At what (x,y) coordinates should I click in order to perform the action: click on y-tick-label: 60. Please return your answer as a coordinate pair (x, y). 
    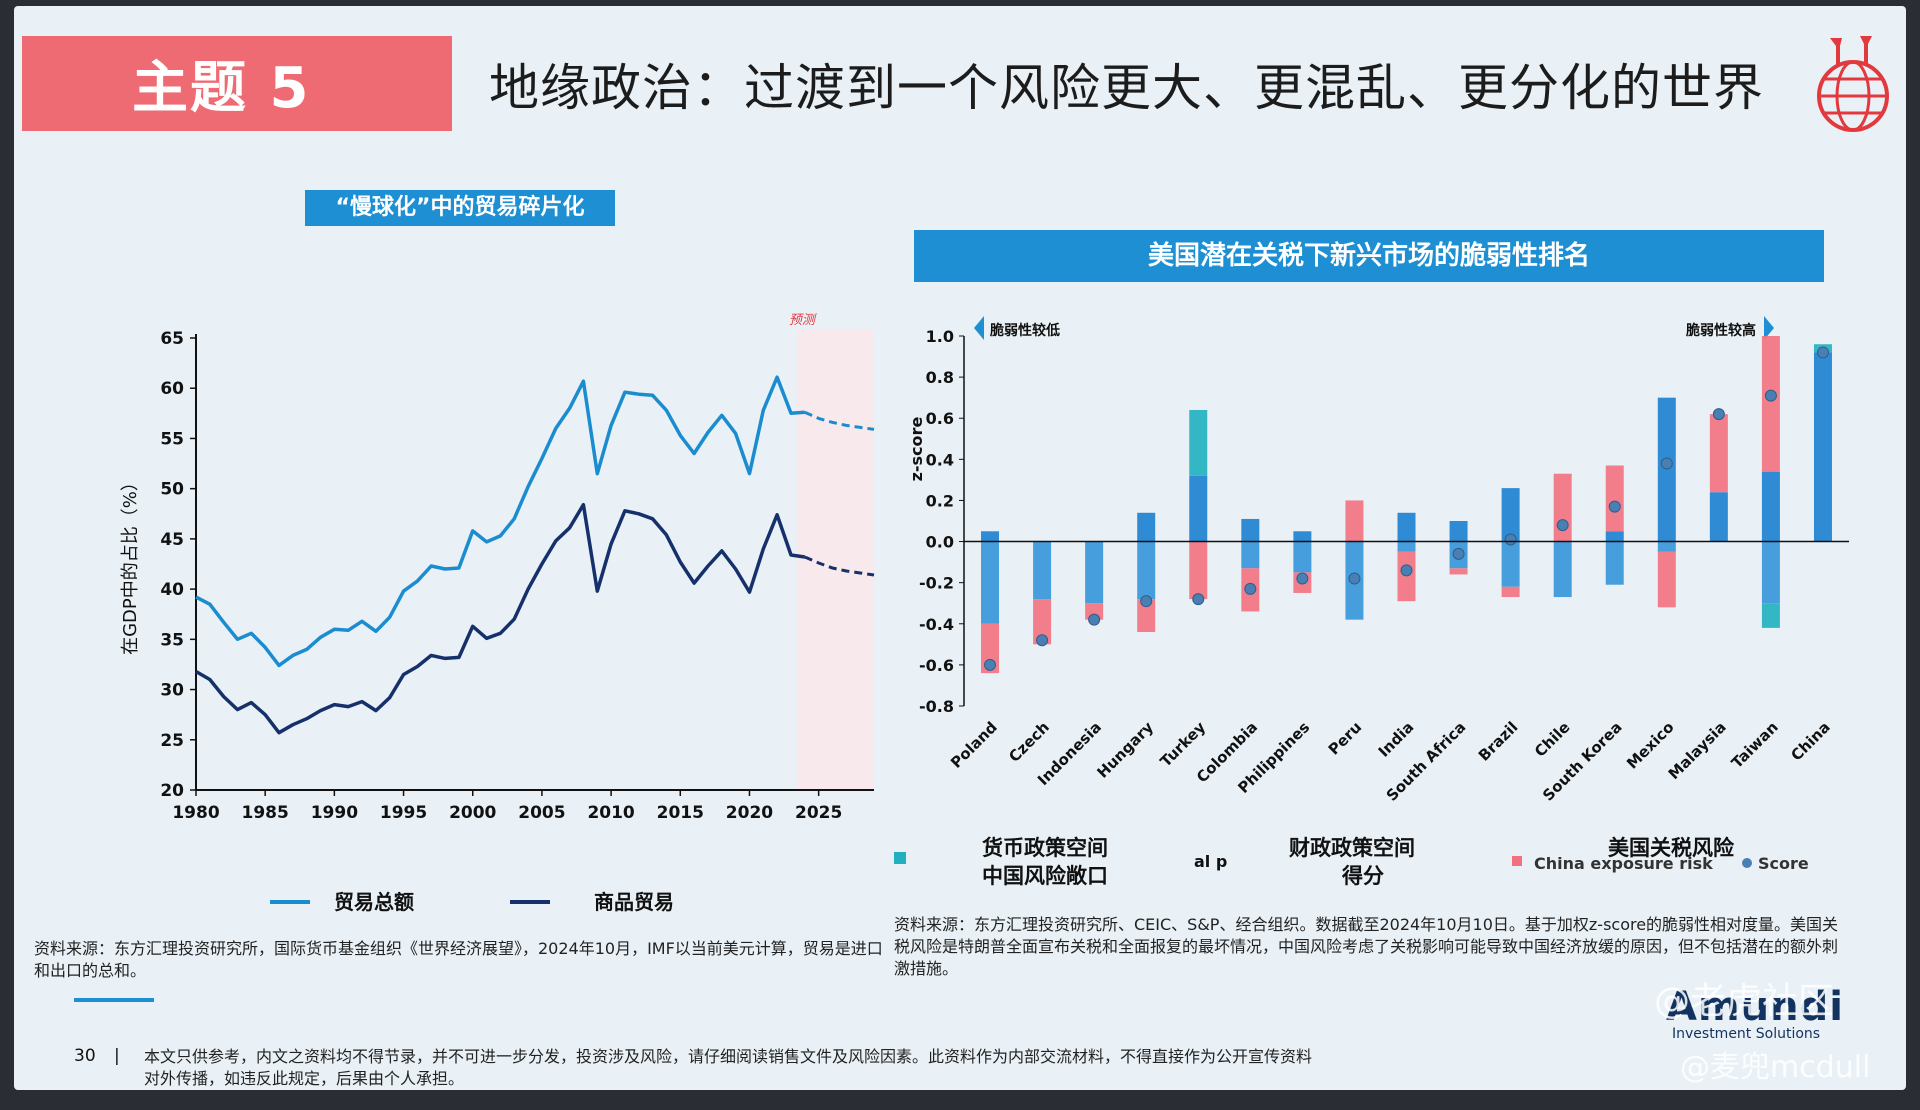
    Looking at the image, I should click on (172, 389).